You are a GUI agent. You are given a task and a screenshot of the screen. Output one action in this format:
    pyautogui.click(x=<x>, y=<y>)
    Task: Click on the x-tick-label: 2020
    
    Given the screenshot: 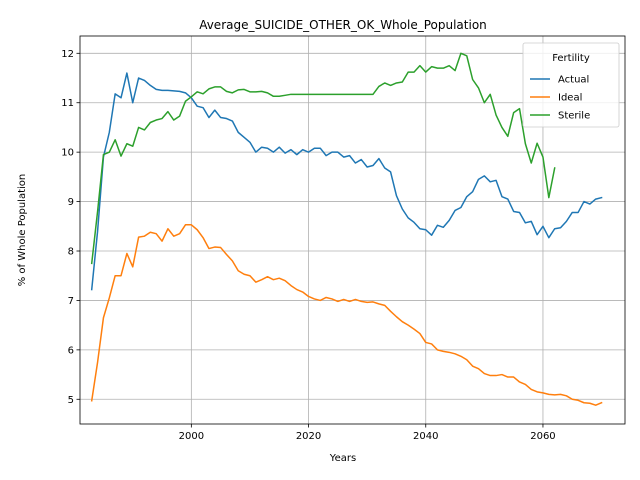 What is the action you would take?
    pyautogui.click(x=308, y=436)
    